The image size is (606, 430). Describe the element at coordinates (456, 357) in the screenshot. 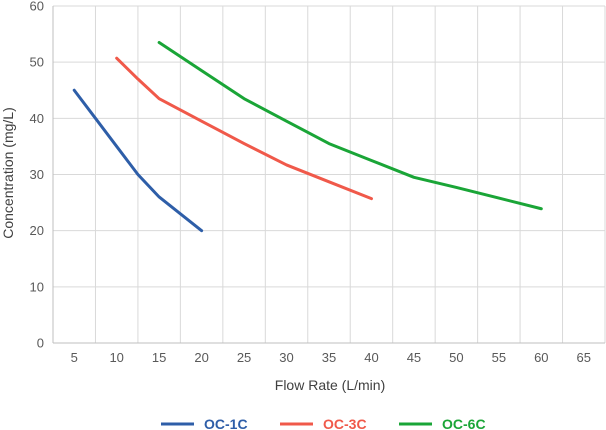

I see `x-tick-label: 50` at that location.